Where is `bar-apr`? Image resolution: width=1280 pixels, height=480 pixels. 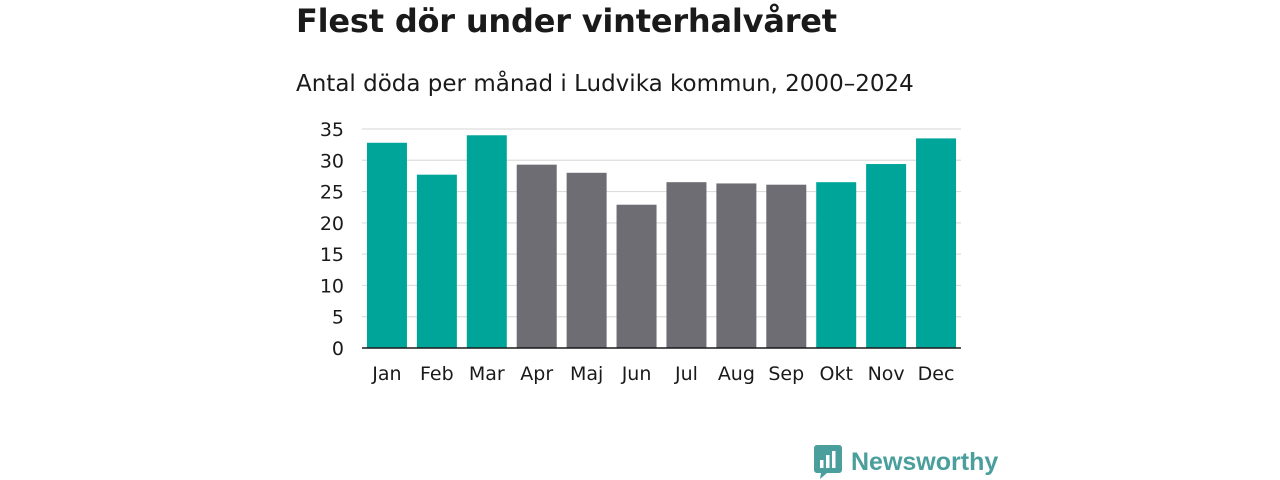
bar-apr is located at coordinates (536, 256).